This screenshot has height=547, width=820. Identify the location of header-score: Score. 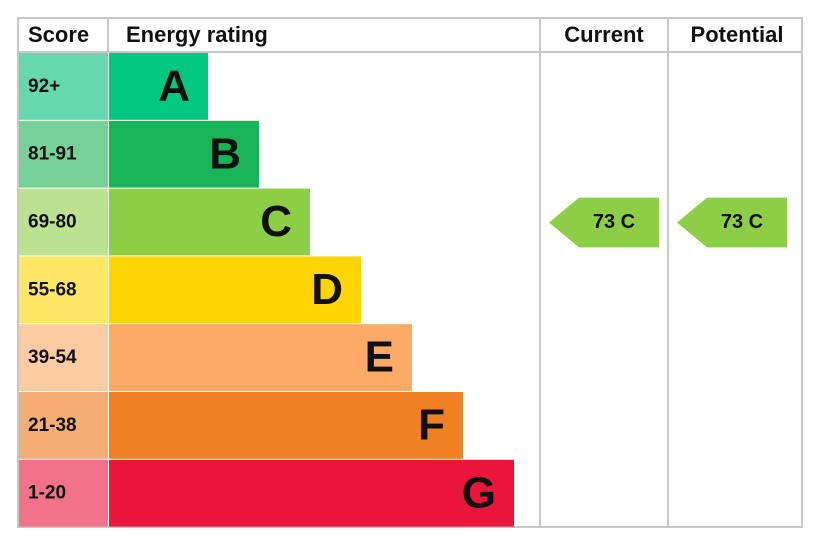
(58, 34).